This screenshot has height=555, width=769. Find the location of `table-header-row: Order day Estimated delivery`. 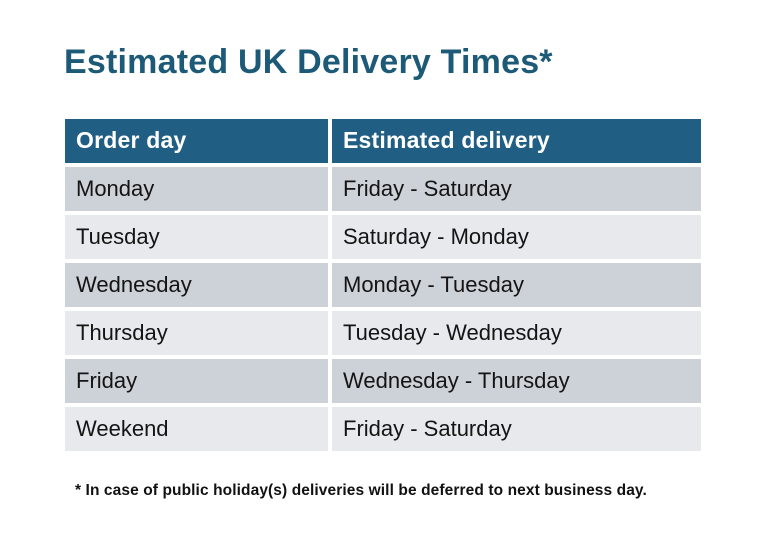

table-header-row: Order day Estimated delivery is located at coordinates (383, 140).